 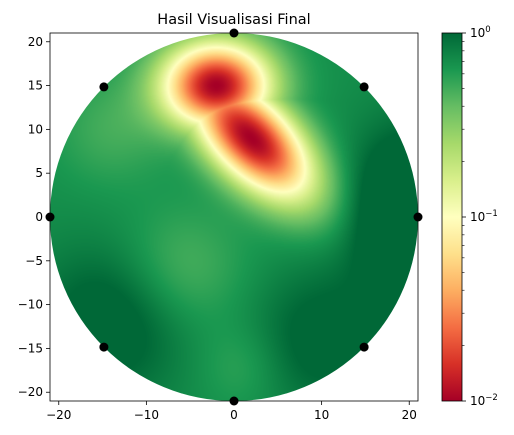 I want to click on x-tick-label: 10, so click(x=321, y=415).